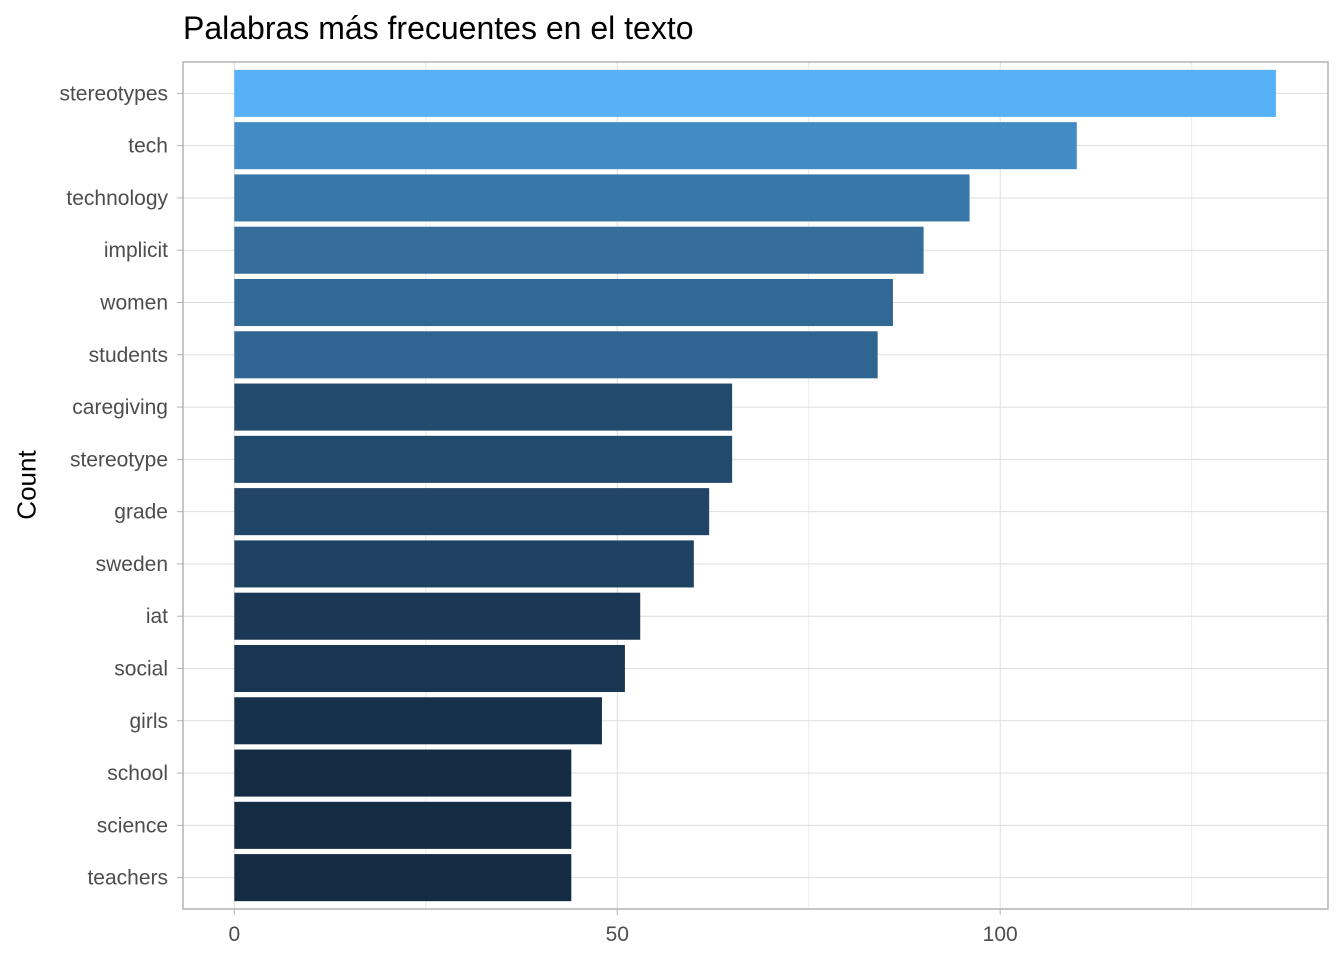 The width and height of the screenshot is (1344, 960). Describe the element at coordinates (127, 878) in the screenshot. I see `y-tick-label: teachers` at that location.